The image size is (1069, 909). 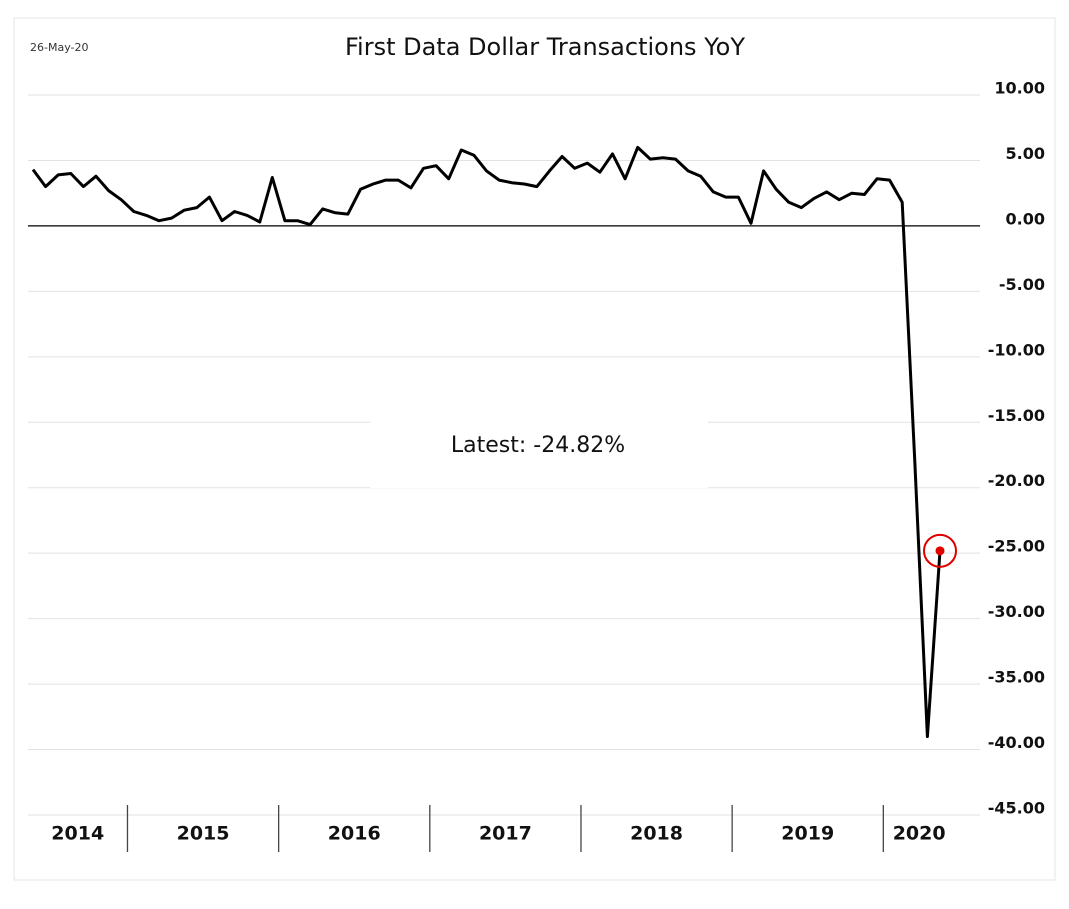 What do you see at coordinates (919, 834) in the screenshot?
I see `x-tick-label: 2020` at bounding box center [919, 834].